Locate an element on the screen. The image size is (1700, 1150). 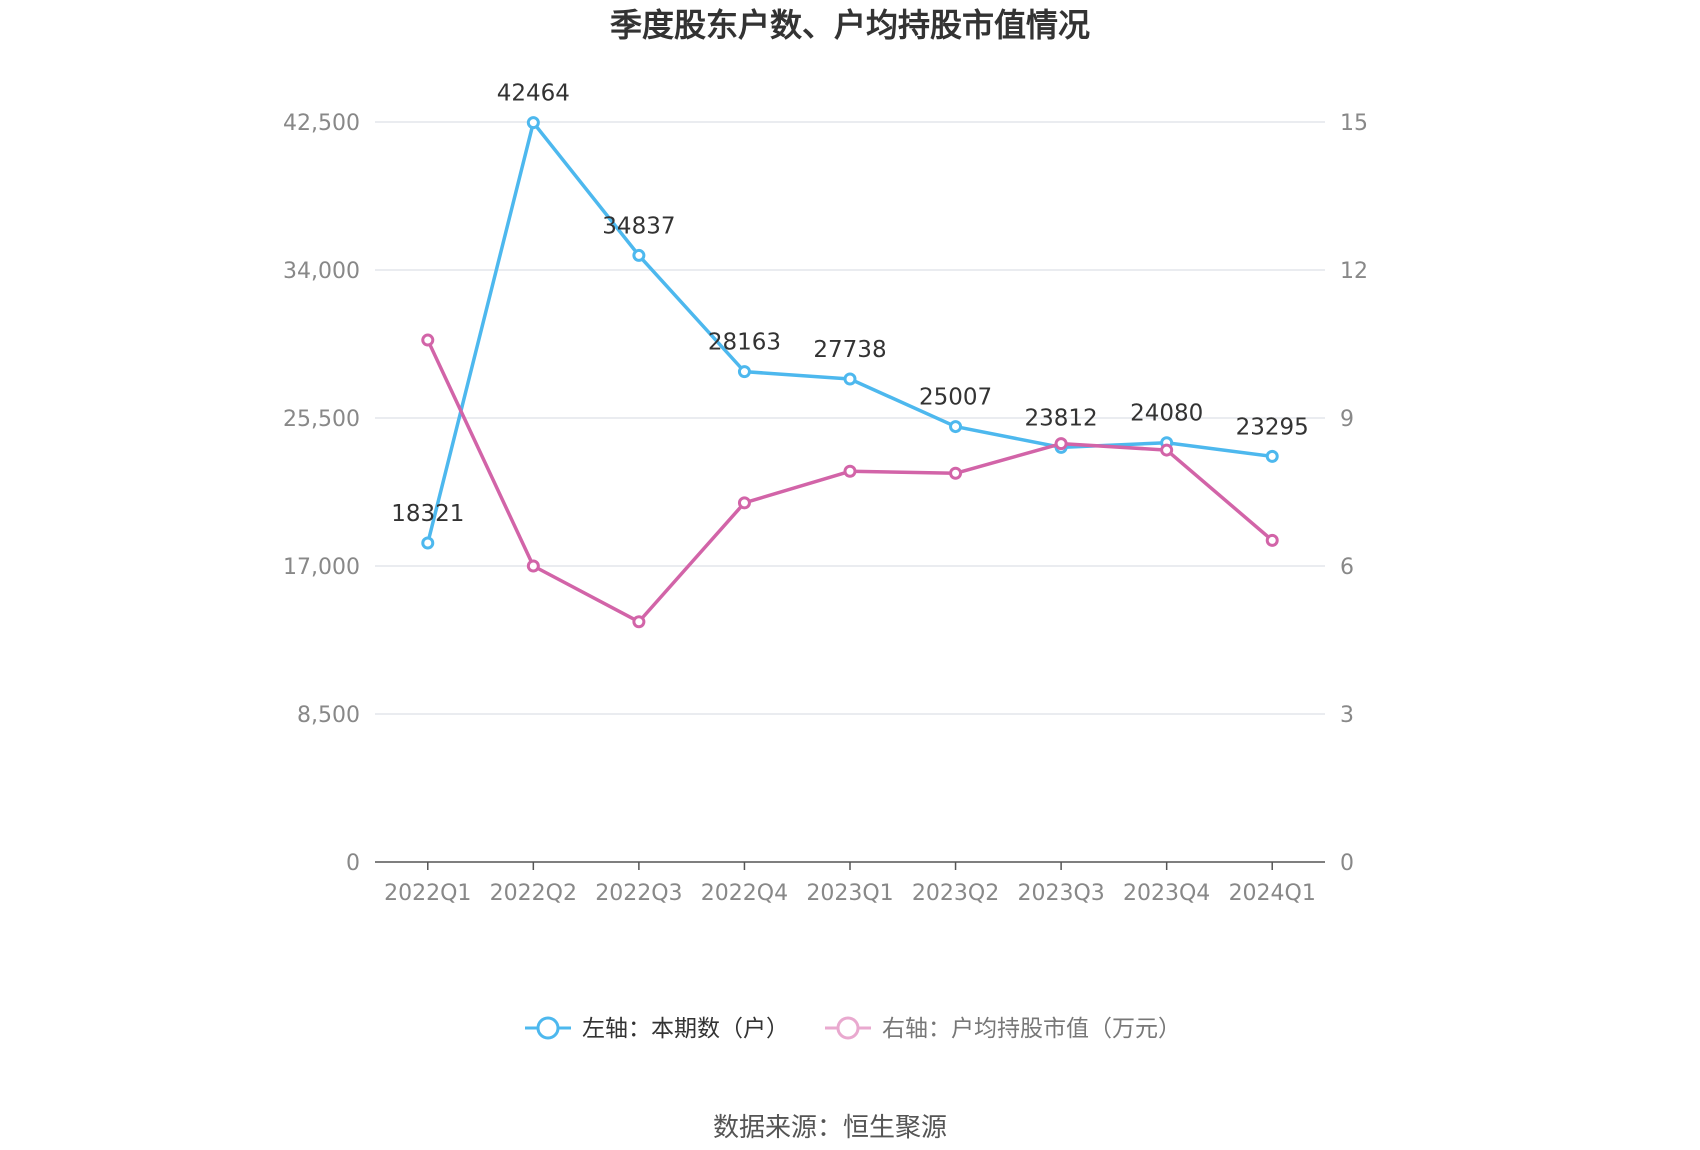
x-axis-tick-label: 2023Q4 is located at coordinates (1166, 893).